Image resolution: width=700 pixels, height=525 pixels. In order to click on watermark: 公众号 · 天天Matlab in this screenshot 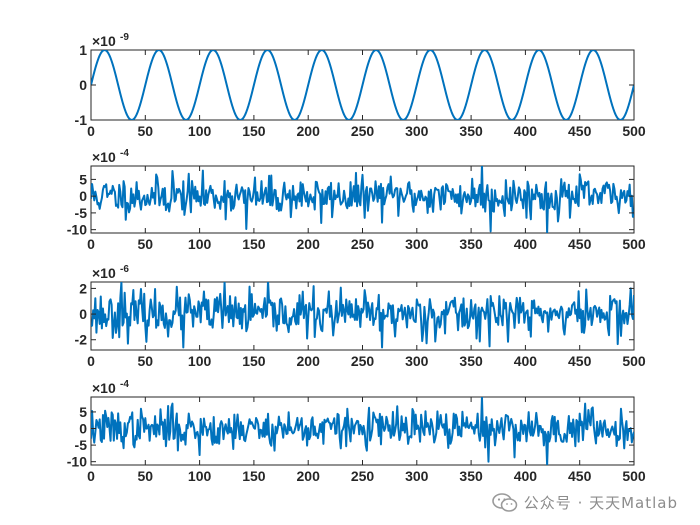, I will do `click(584, 502)`.